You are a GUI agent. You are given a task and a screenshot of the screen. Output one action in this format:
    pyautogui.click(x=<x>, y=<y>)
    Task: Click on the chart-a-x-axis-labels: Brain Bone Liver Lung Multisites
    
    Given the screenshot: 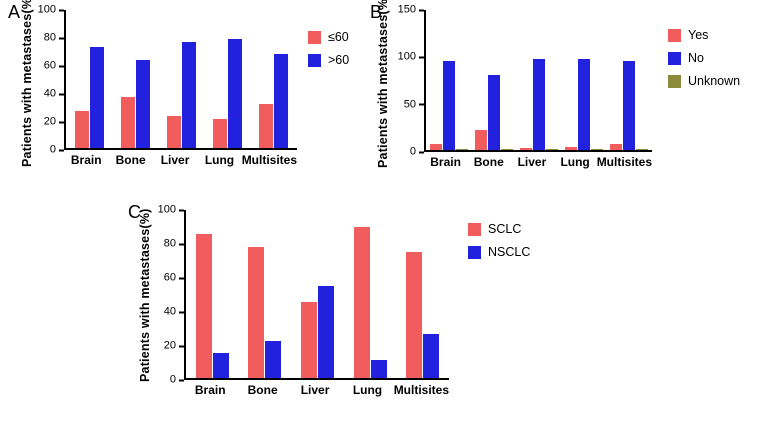 What is the action you would take?
    pyautogui.click(x=180, y=161)
    